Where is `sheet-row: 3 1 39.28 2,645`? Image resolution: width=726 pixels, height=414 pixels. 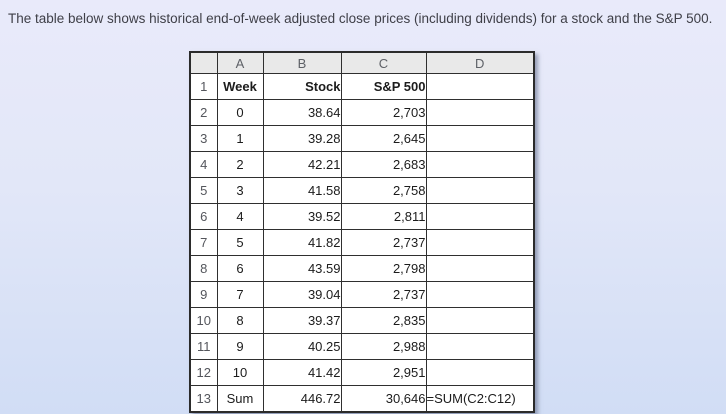 sheet-row: 3 1 39.28 2,645 is located at coordinates (362, 138).